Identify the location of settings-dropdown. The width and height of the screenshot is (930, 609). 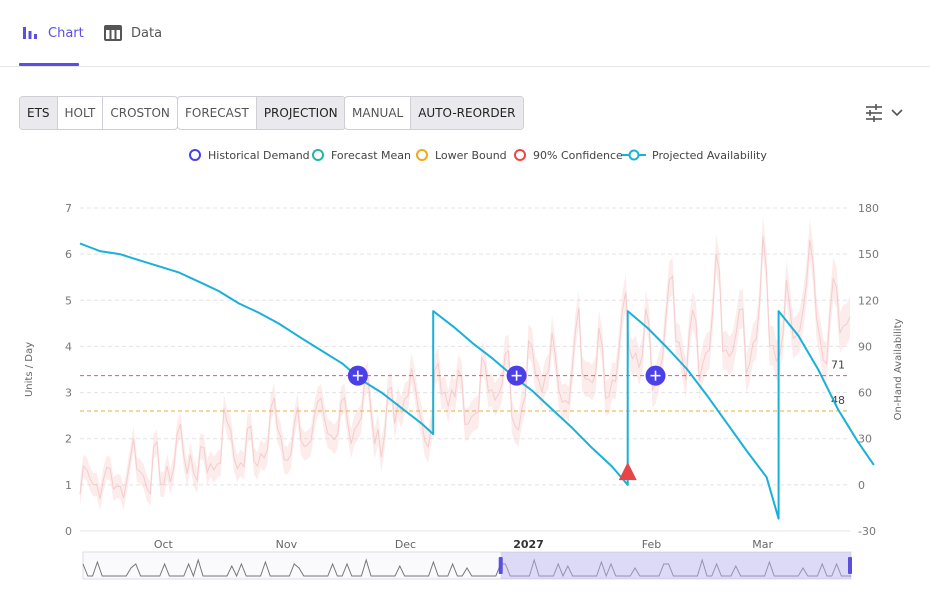
(885, 113).